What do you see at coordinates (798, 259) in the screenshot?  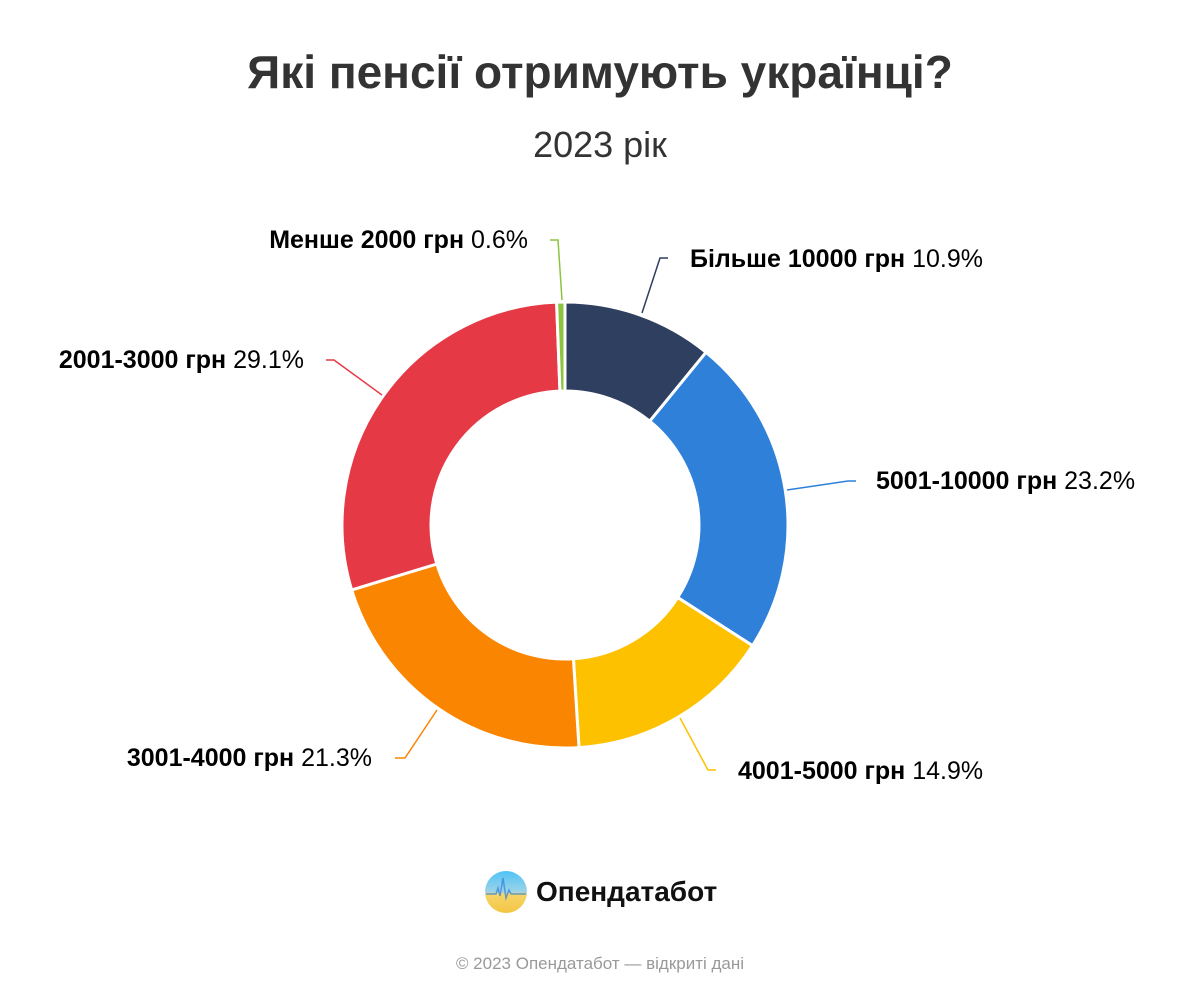 I see `slice-label: Більше 10000 грн` at bounding box center [798, 259].